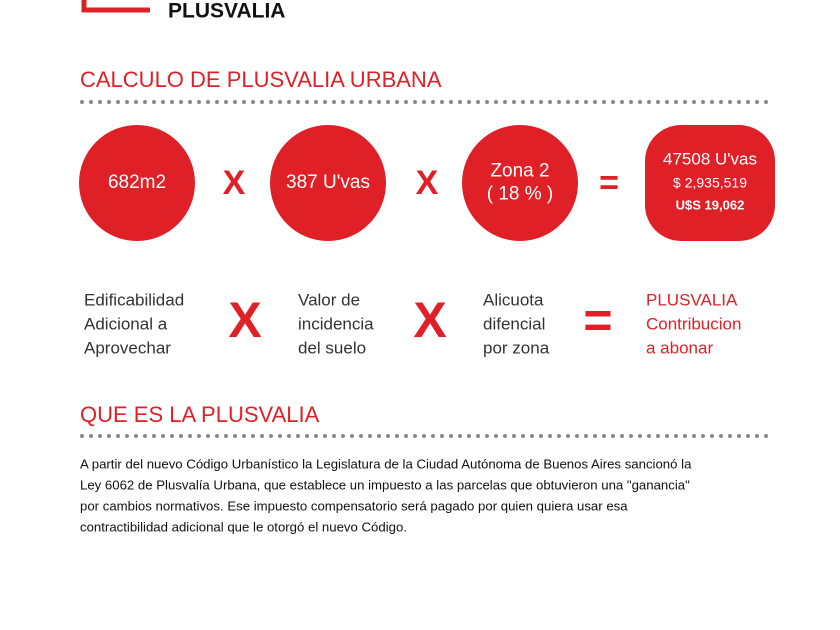  What do you see at coordinates (329, 299) in the screenshot?
I see `factor-caption: Valor de` at bounding box center [329, 299].